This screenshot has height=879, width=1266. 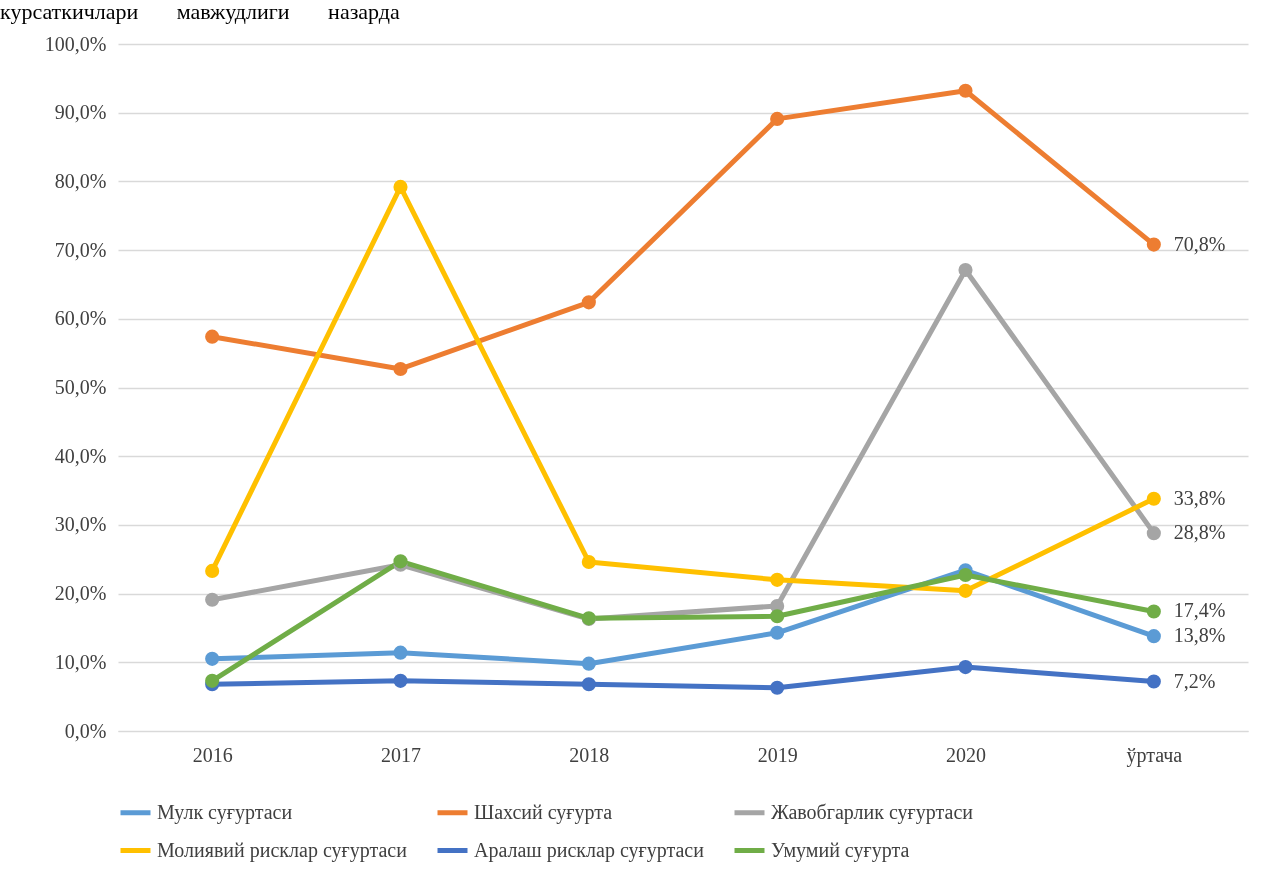 I want to click on y-tick-label: 10,0%, so click(x=80, y=661).